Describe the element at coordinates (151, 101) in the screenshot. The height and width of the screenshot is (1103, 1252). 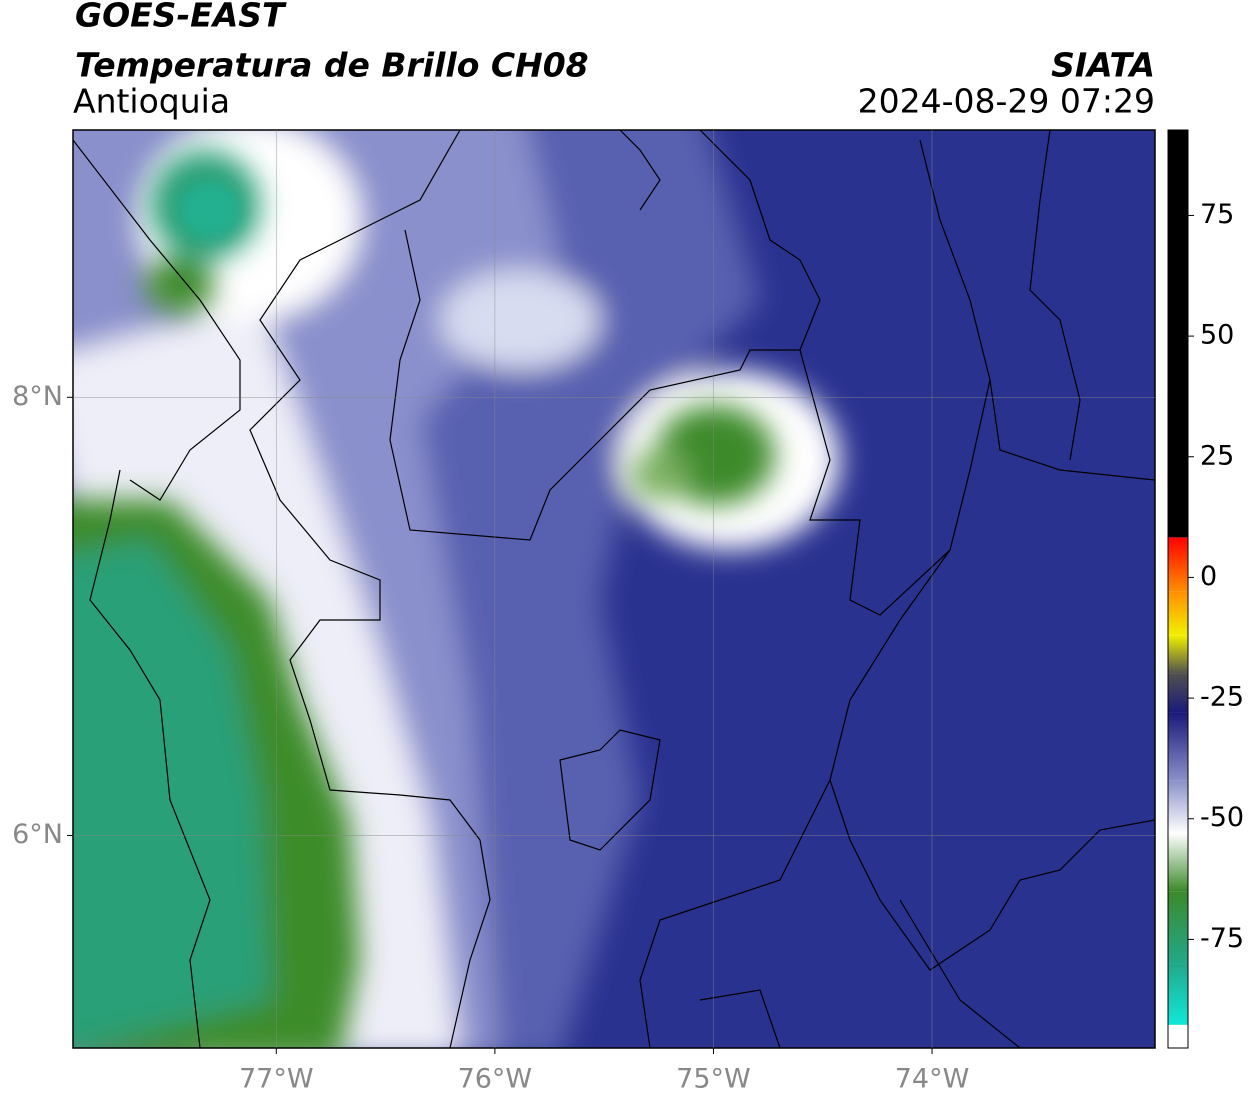
I see `region: Antioquia` at that location.